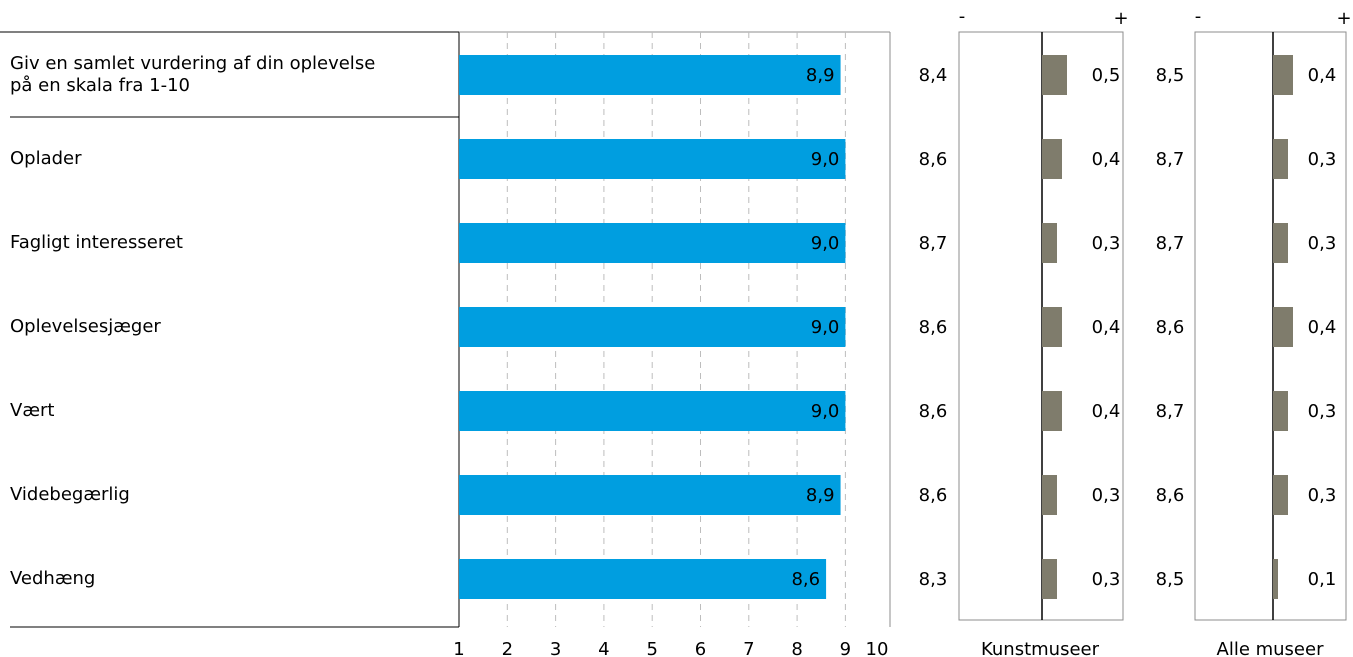  Describe the element at coordinates (555, 648) in the screenshot. I see `x-tick-label: 3` at that location.